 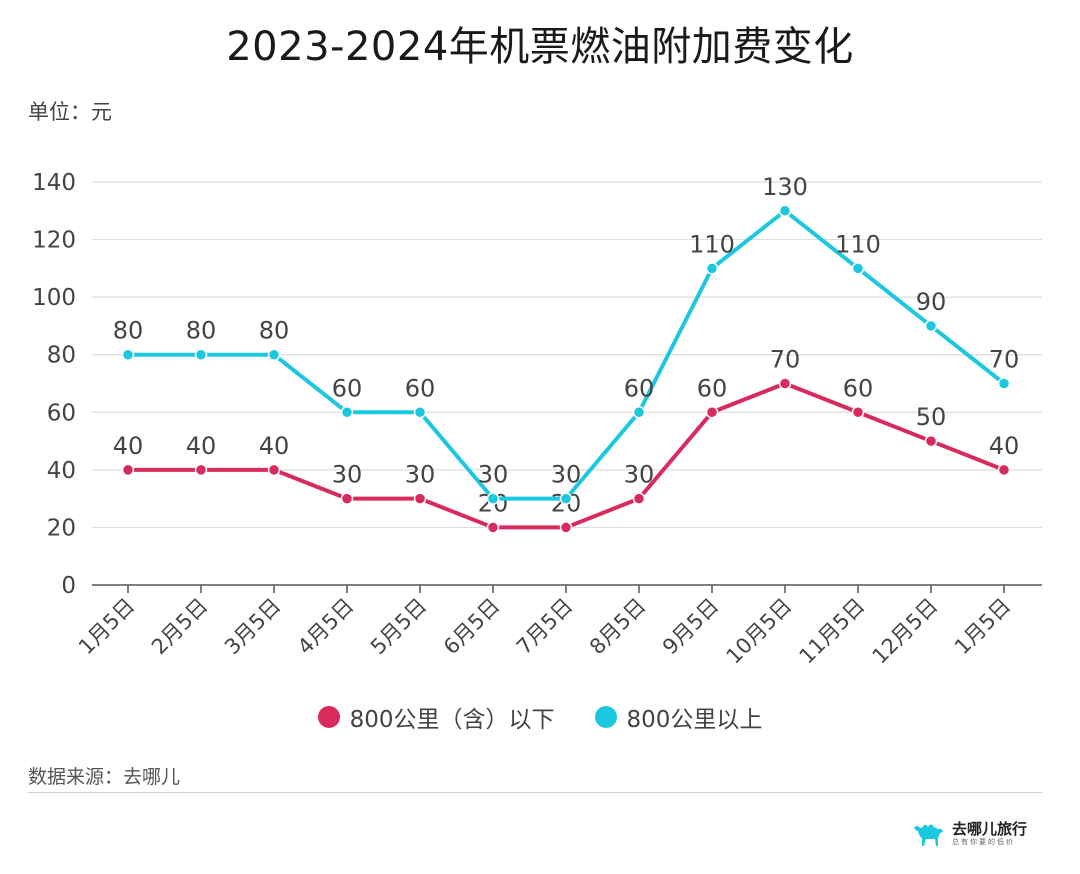 I want to click on data-source: 数据来源：去哪儿, so click(x=104, y=777).